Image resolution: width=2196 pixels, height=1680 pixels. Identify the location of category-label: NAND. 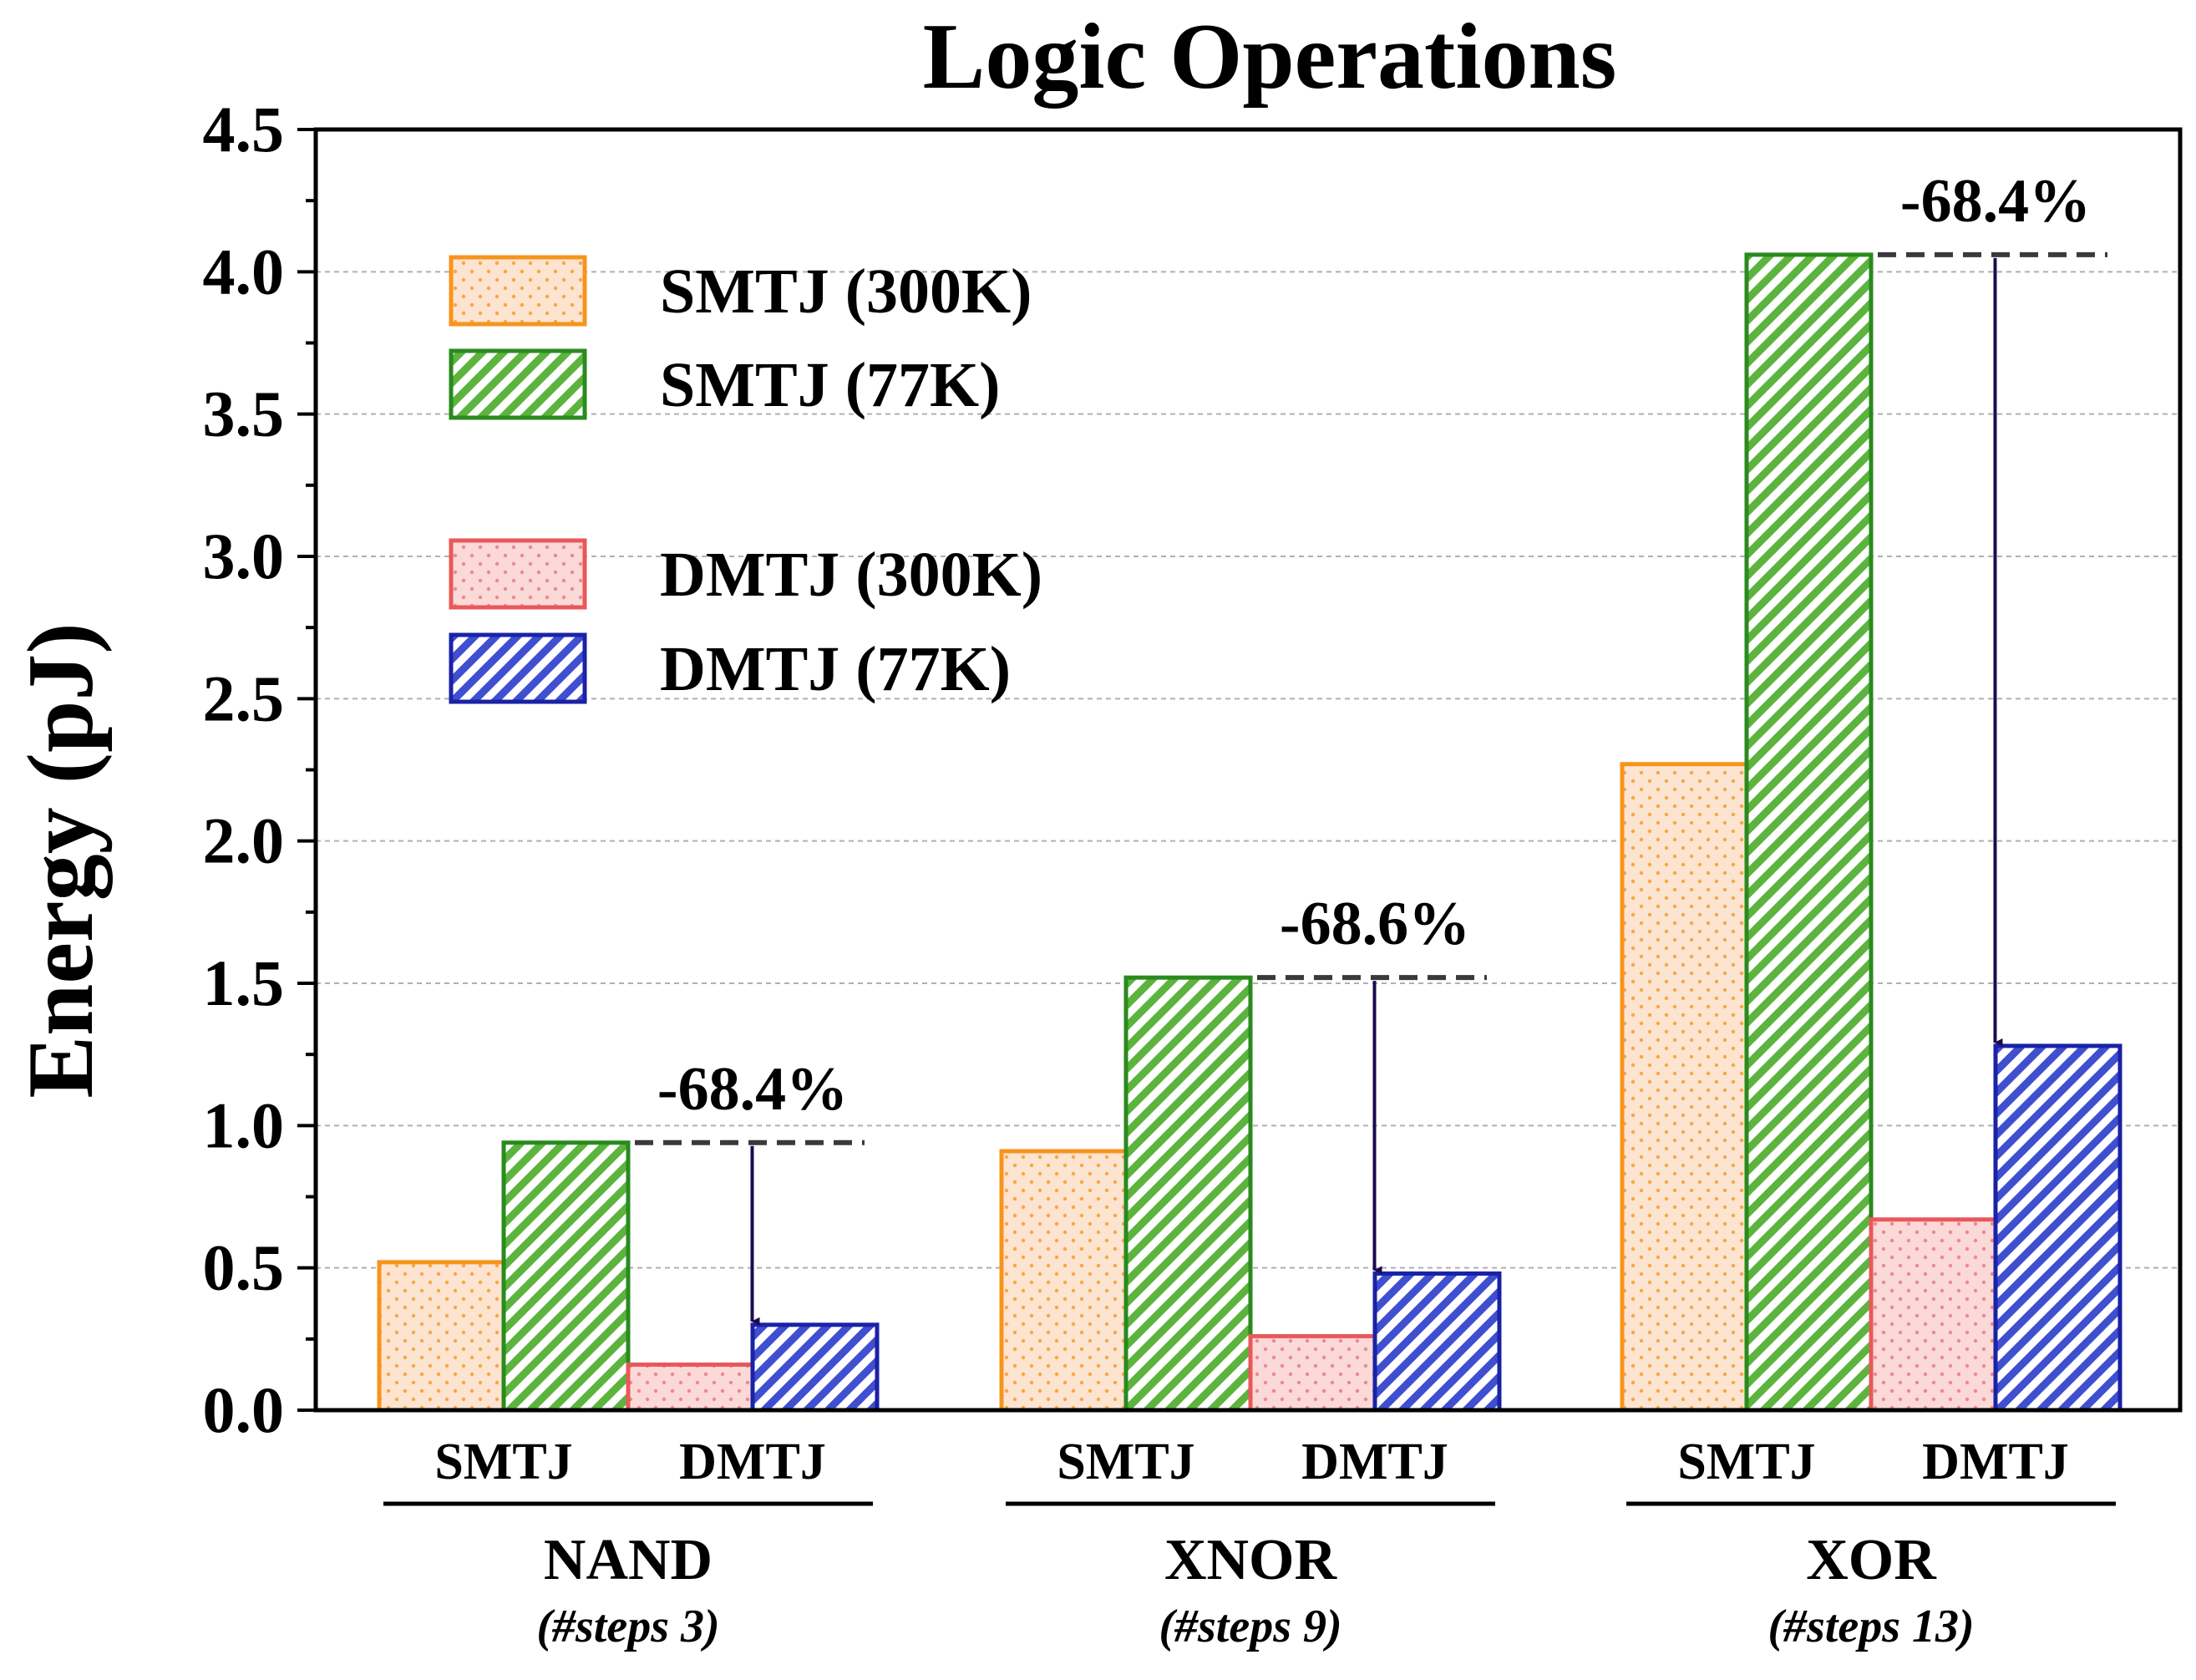
(628, 1560).